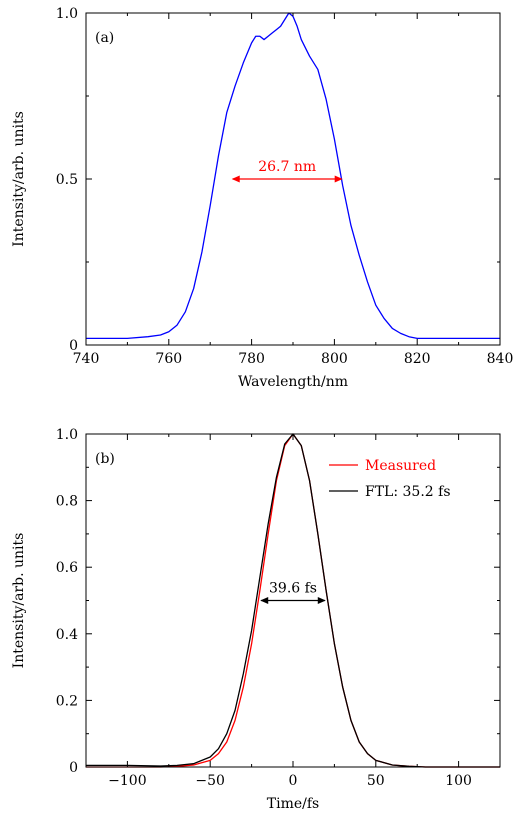  What do you see at coordinates (105, 459) in the screenshot?
I see `panel-label: (b)` at bounding box center [105, 459].